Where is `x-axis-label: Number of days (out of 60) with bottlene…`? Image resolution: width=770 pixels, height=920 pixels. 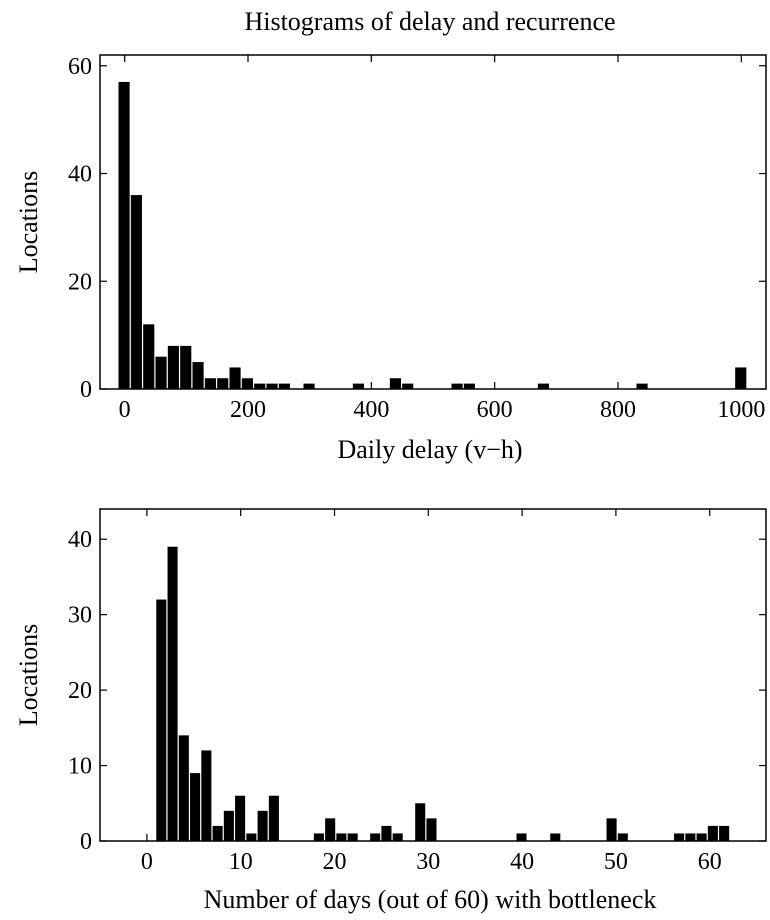
x-axis-label: Number of days (out of 60) with bottlene… is located at coordinates (430, 899).